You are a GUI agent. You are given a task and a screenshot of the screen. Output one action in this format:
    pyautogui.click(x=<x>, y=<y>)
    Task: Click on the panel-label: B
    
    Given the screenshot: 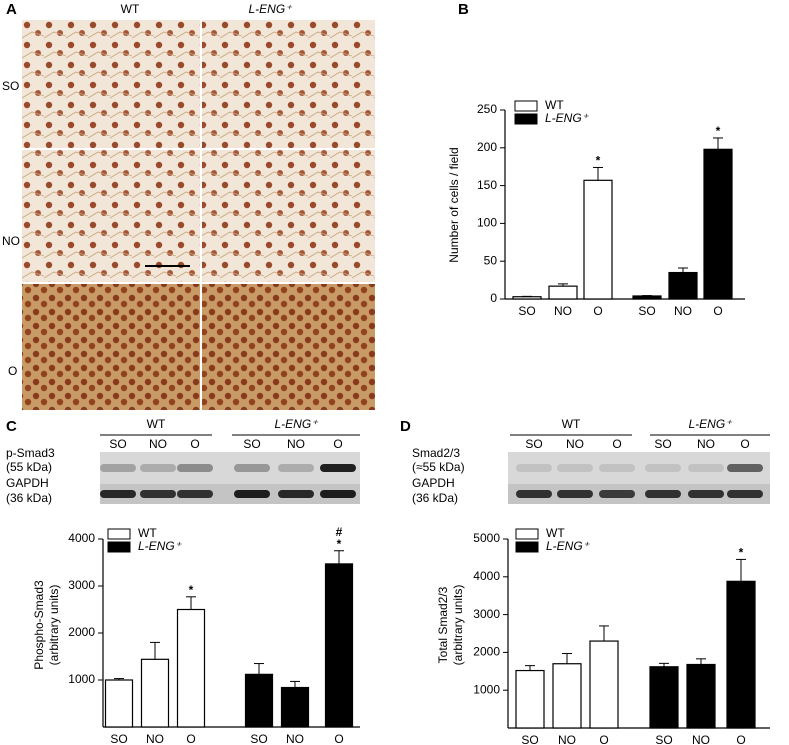 What is the action you would take?
    pyautogui.click(x=463, y=9)
    